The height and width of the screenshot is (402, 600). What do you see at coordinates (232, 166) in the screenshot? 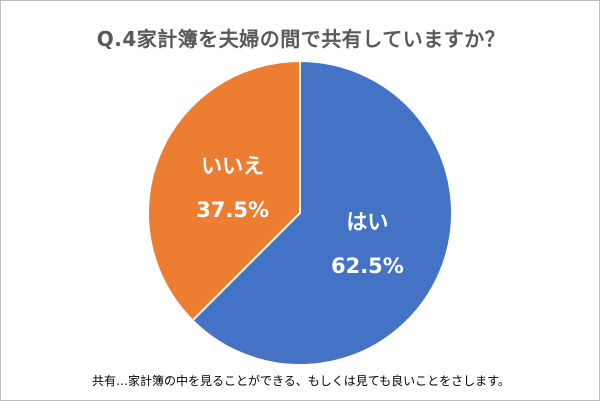
I see `slice-label-1: いいえ` at bounding box center [232, 166].